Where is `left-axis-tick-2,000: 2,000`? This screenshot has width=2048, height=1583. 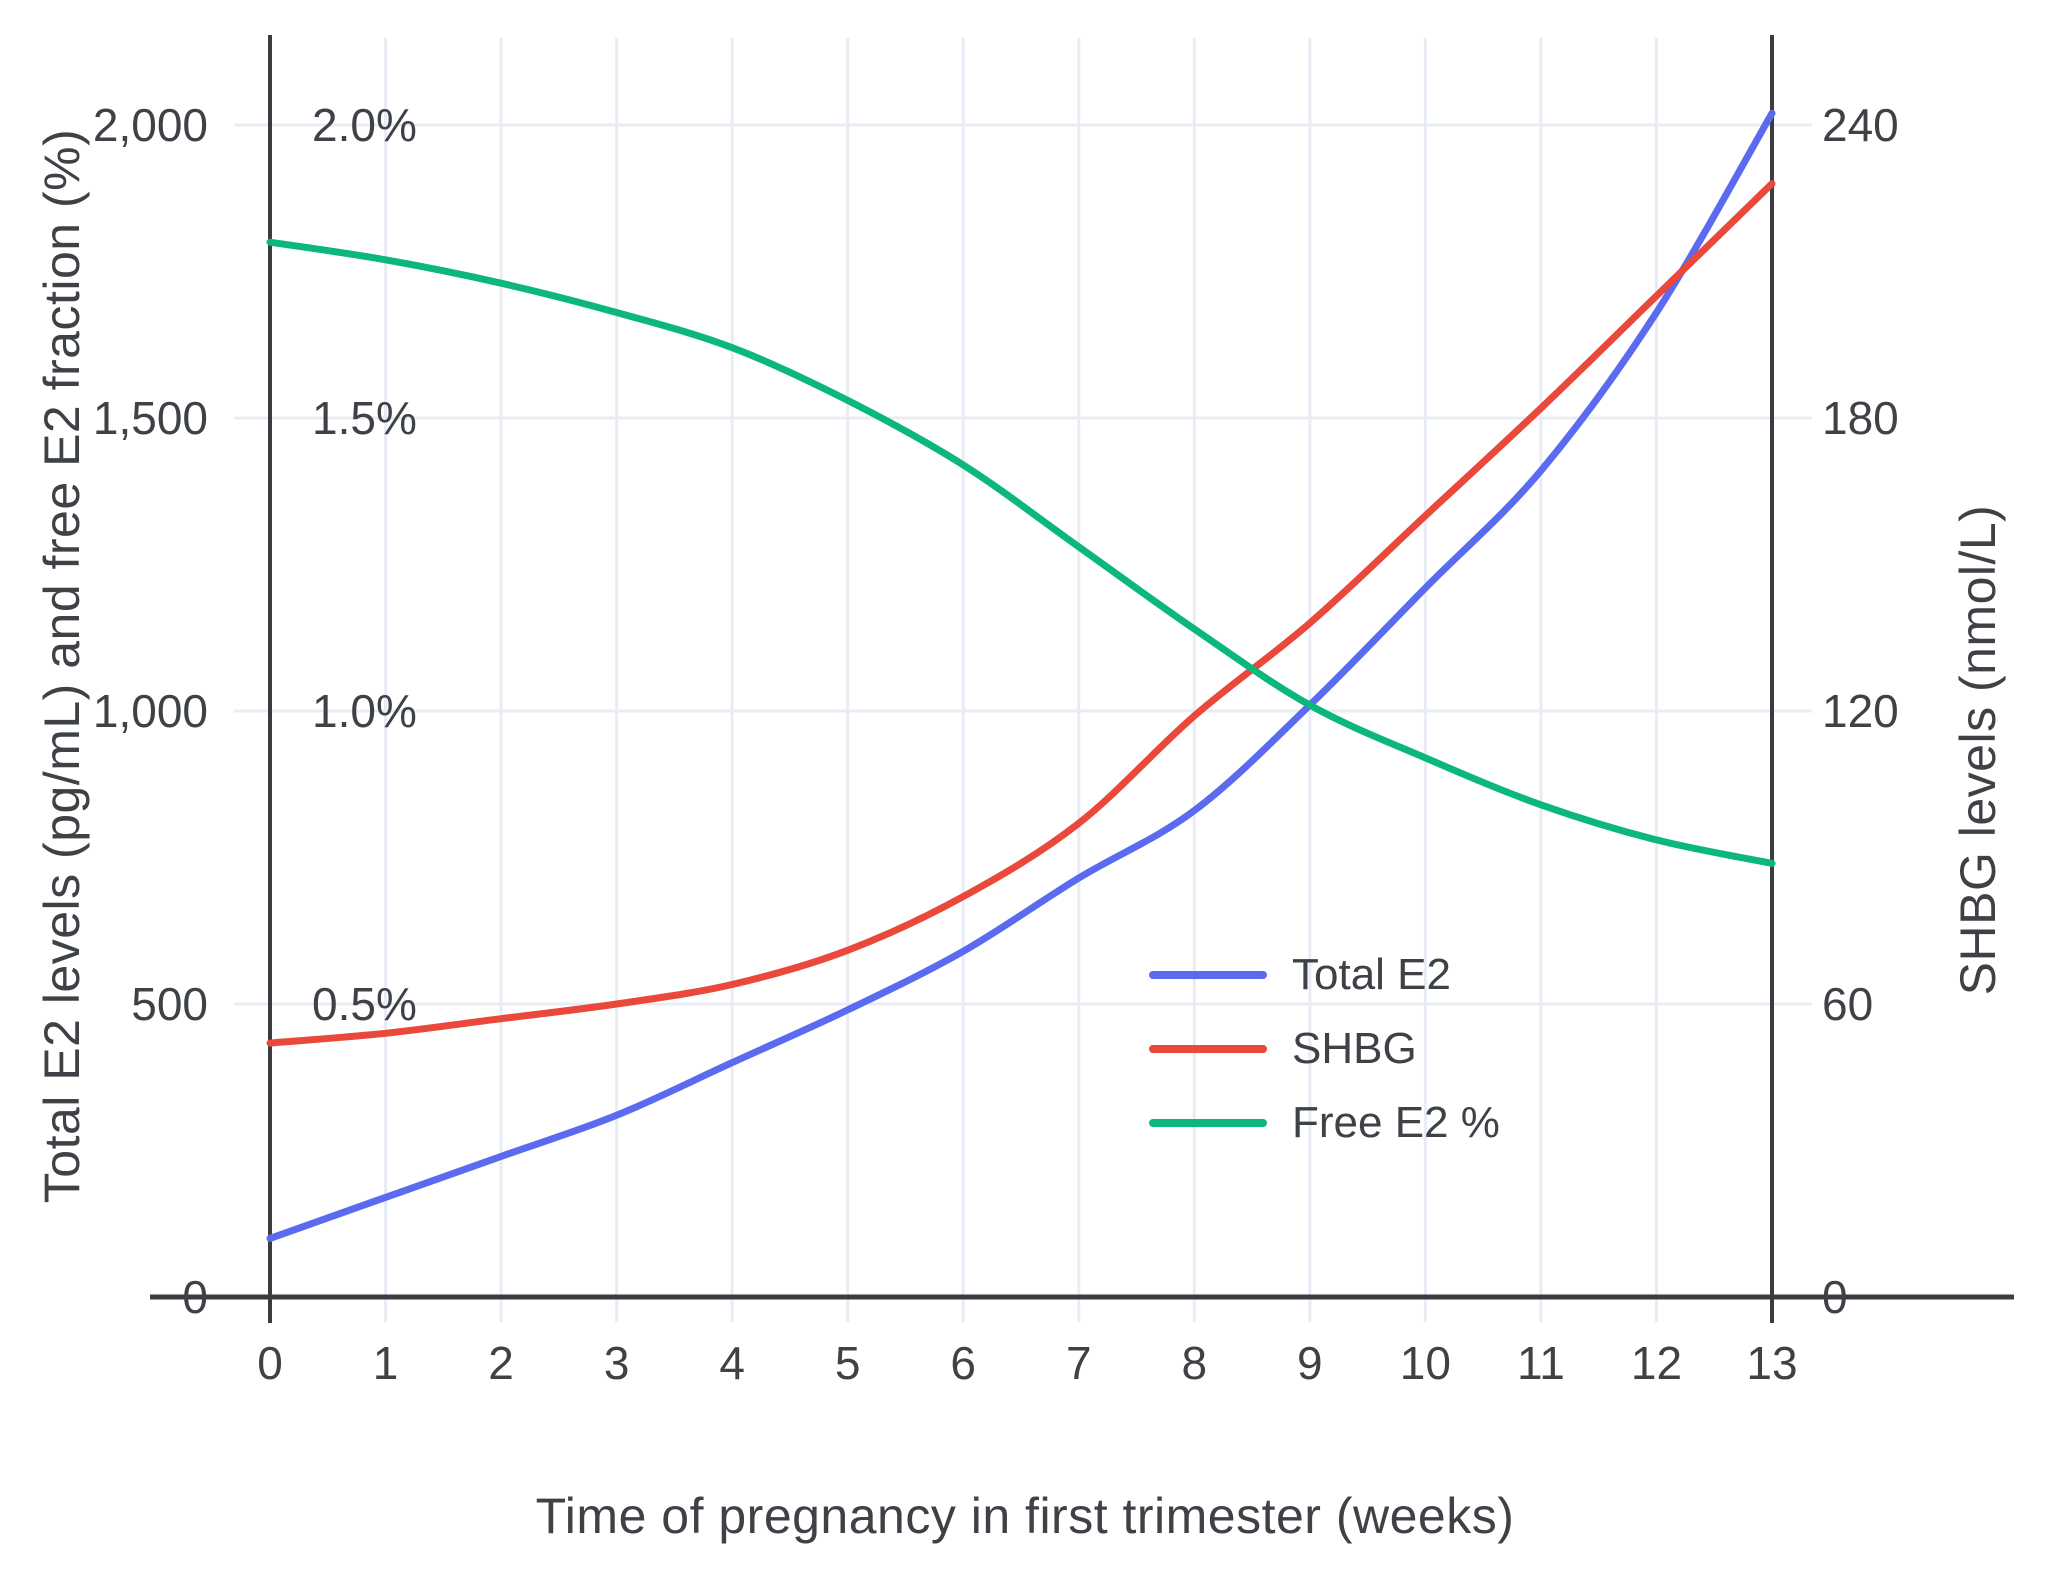
left-axis-tick-2,000: 2,000 is located at coordinates (150, 125).